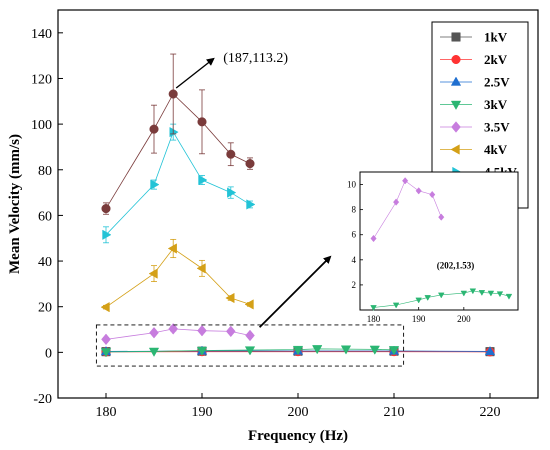  What do you see at coordinates (202, 412) in the screenshot?
I see `x-tick-label: 190` at bounding box center [202, 412].